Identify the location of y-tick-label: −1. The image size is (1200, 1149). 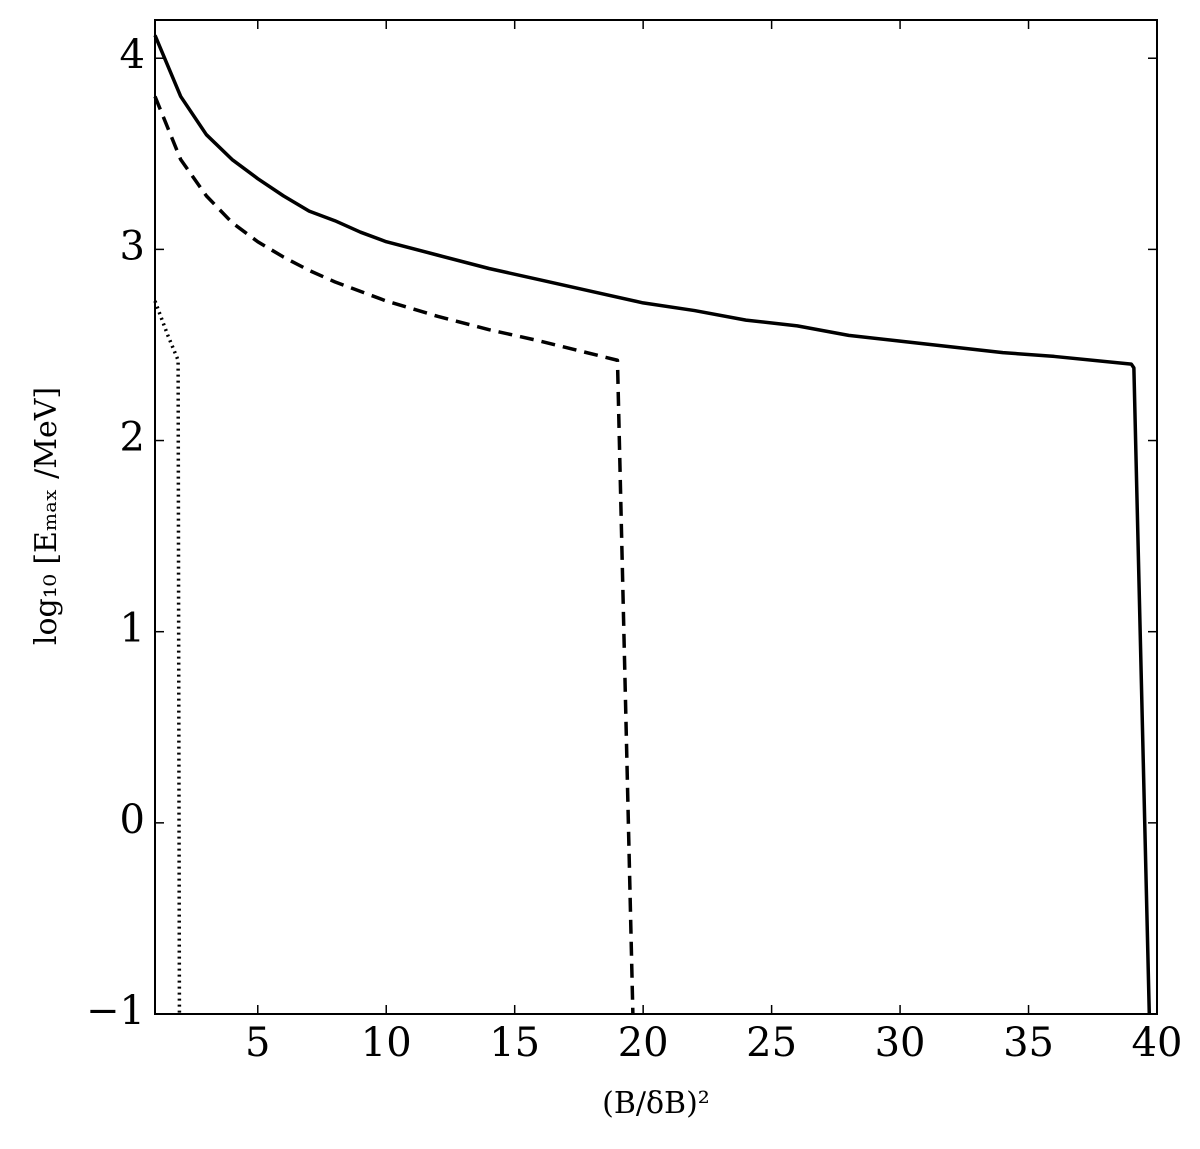
(115, 1011).